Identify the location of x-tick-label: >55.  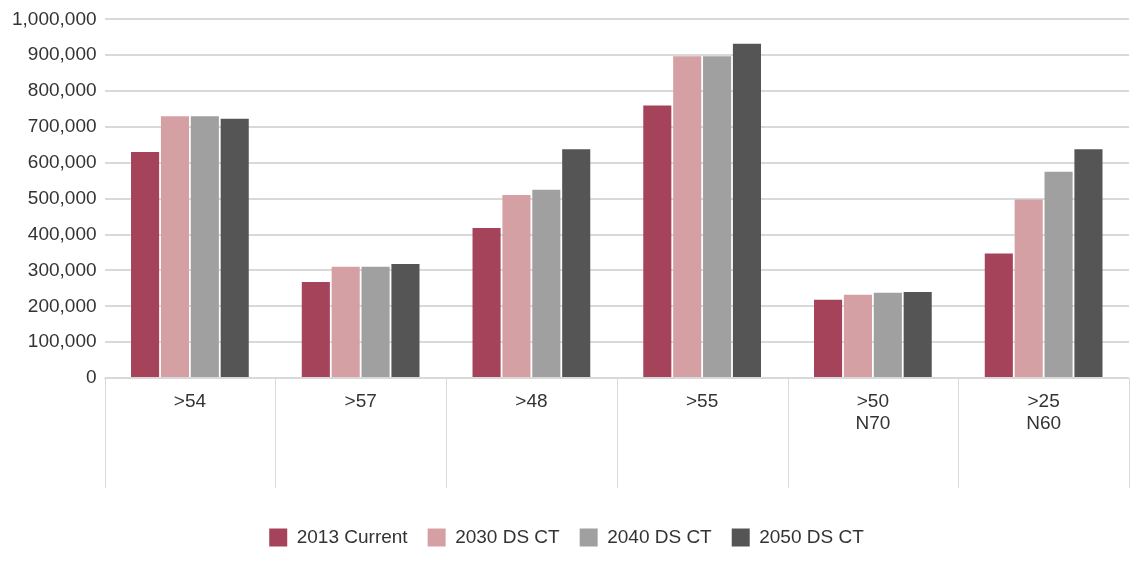
(702, 400).